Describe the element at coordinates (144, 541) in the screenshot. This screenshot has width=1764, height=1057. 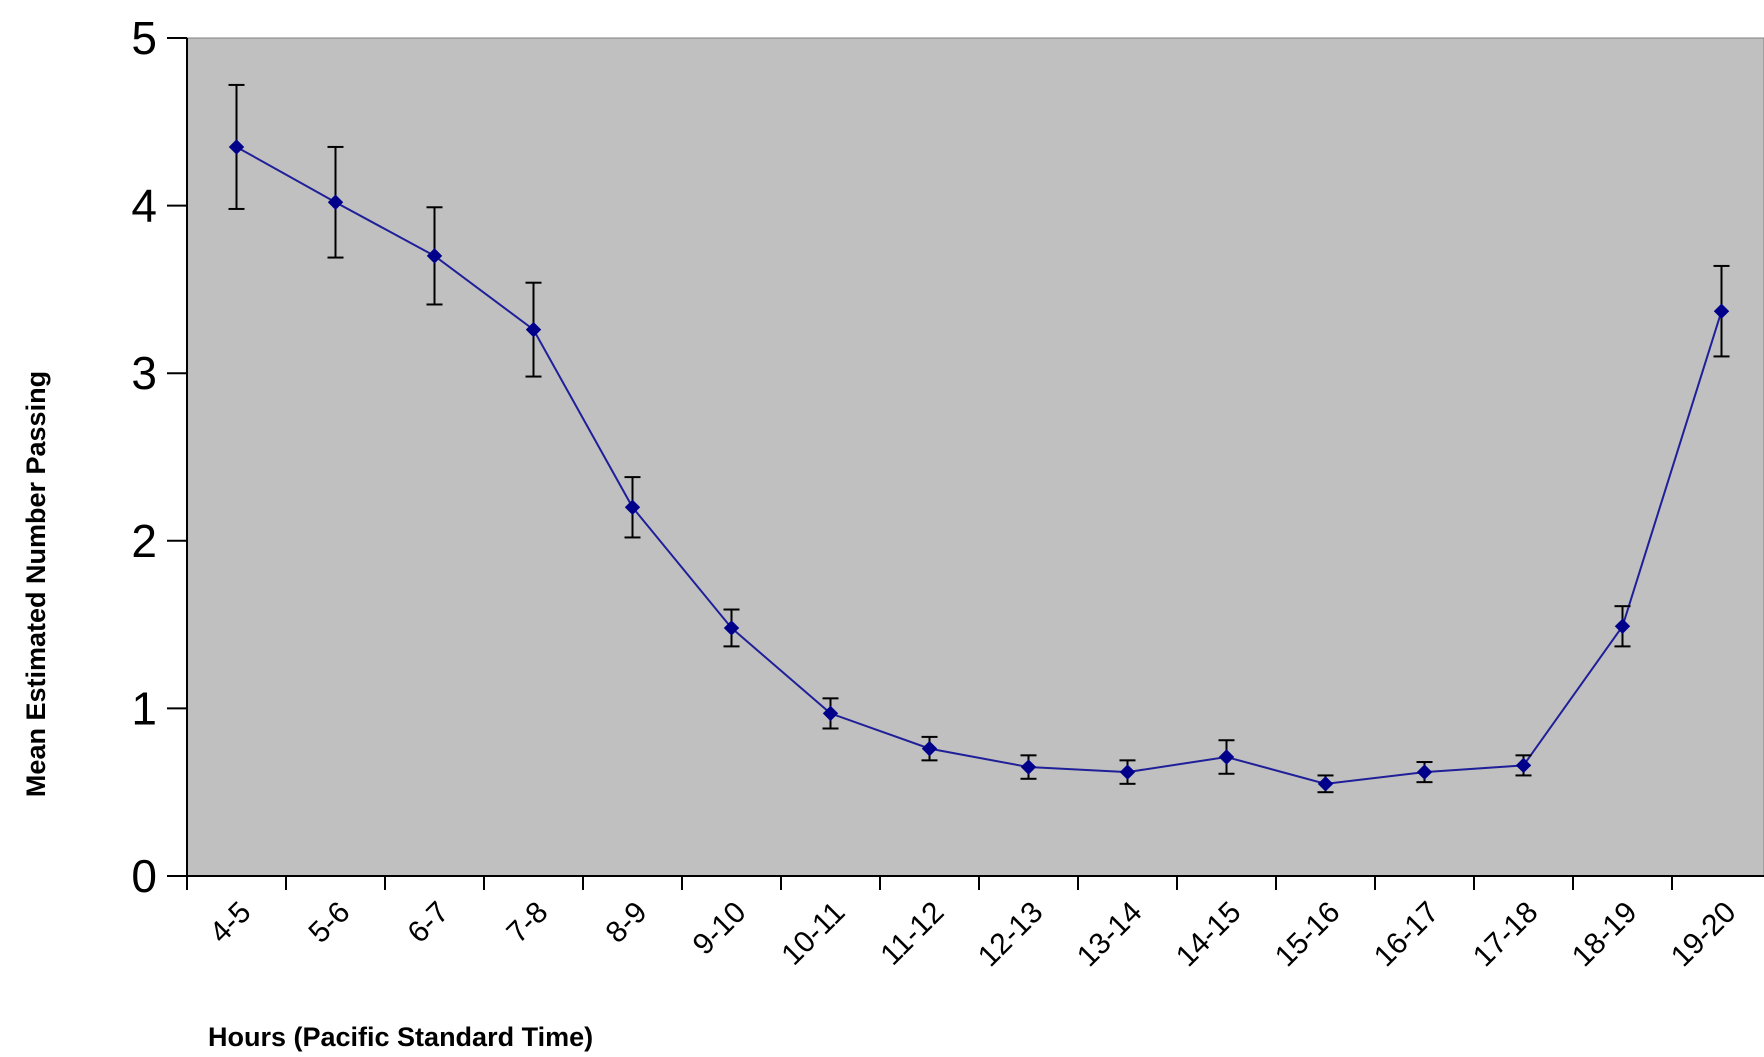
I see `y-tick-label: 2` at that location.